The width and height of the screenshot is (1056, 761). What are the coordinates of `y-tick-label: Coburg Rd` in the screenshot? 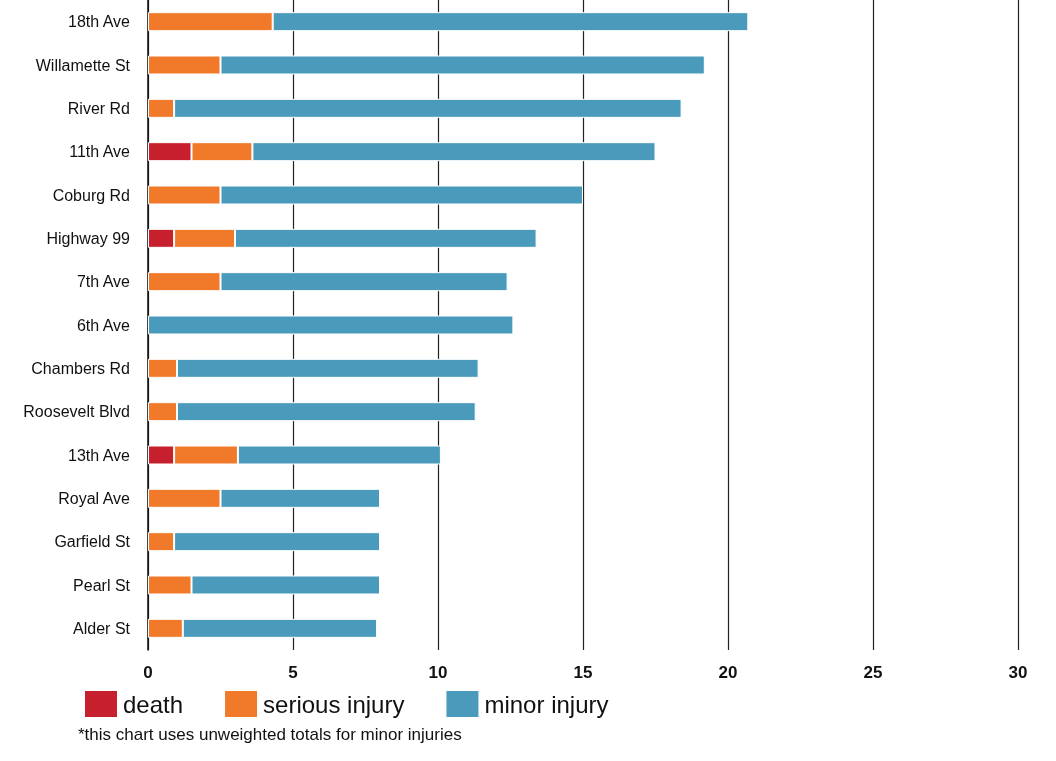 It's located at (91, 195).